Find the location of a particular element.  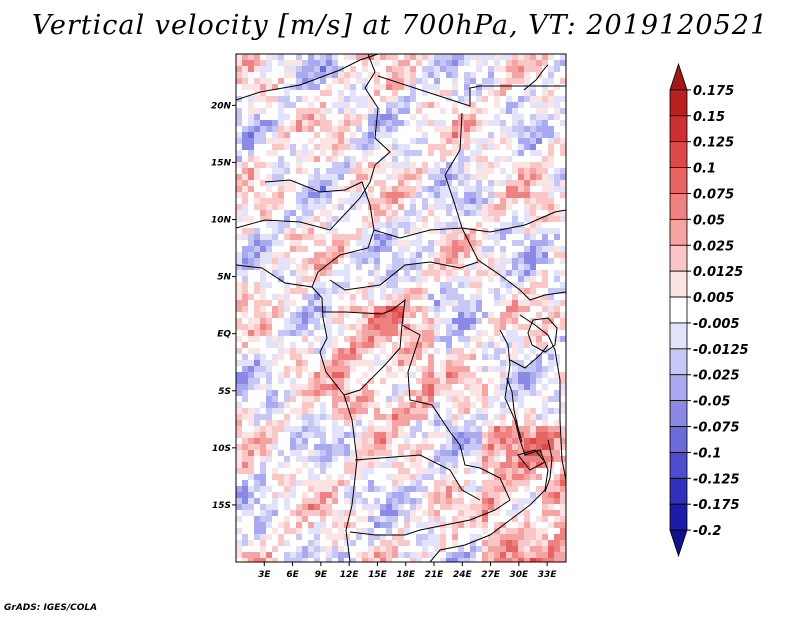

colorbar-label: -0.025 is located at coordinates (716, 376).